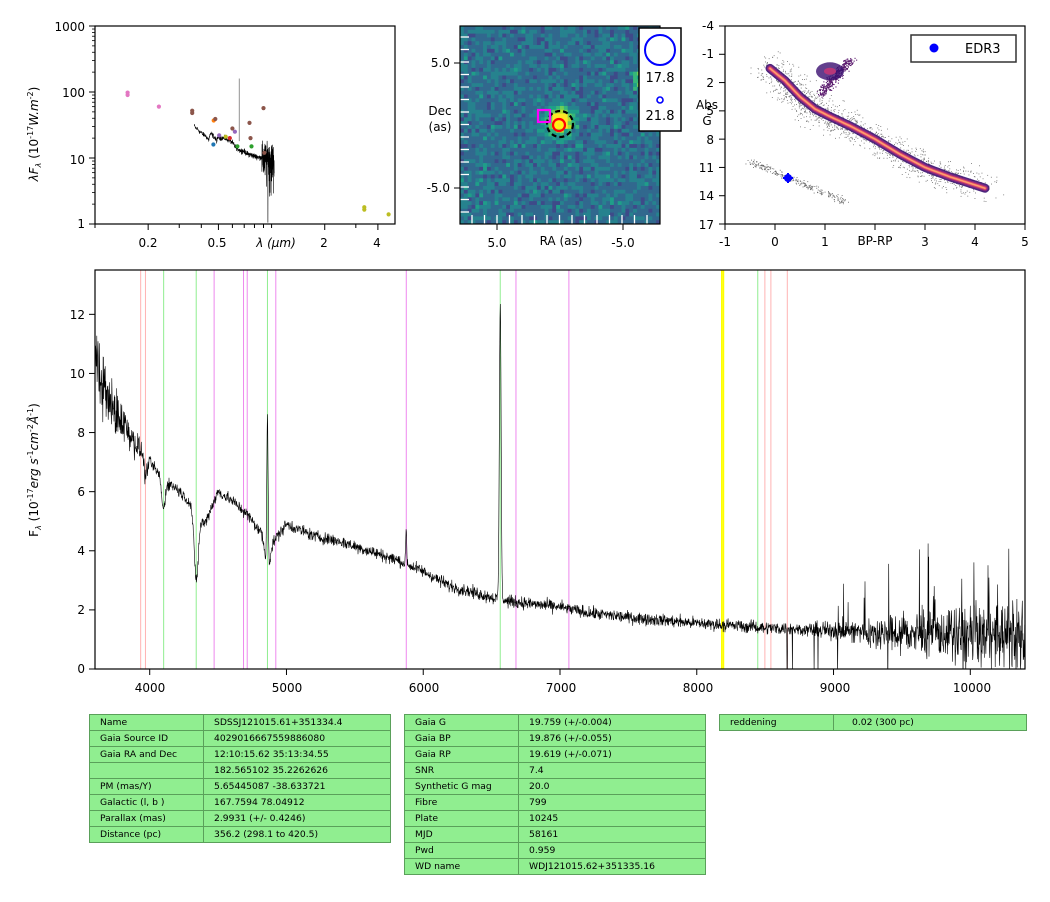 This screenshot has height=902, width=1050. Describe the element at coordinates (555, 834) in the screenshot. I see `photometry-row: MJD 58161` at that location.